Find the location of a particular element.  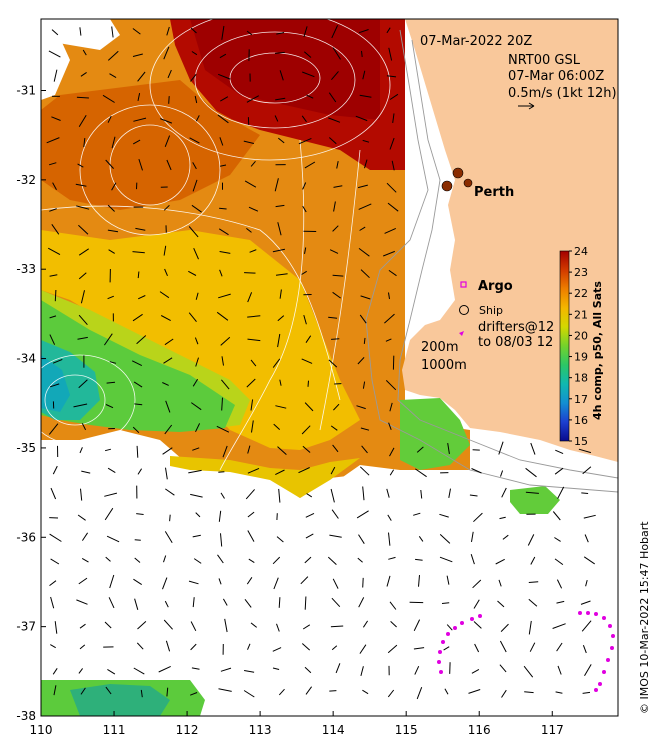

contour-1000-label: 1000m is located at coordinates (444, 365).